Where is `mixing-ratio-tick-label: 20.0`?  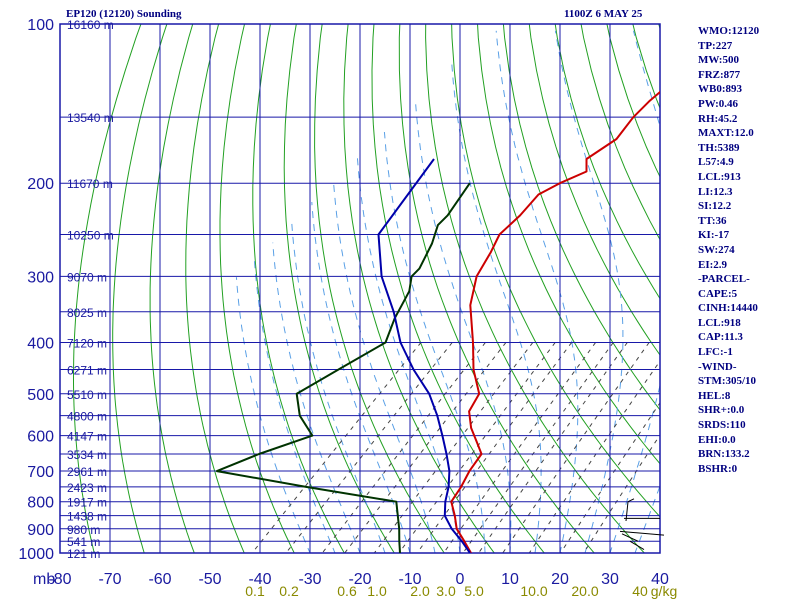
mixing-ratio-tick-label: 20.0 is located at coordinates (584, 591).